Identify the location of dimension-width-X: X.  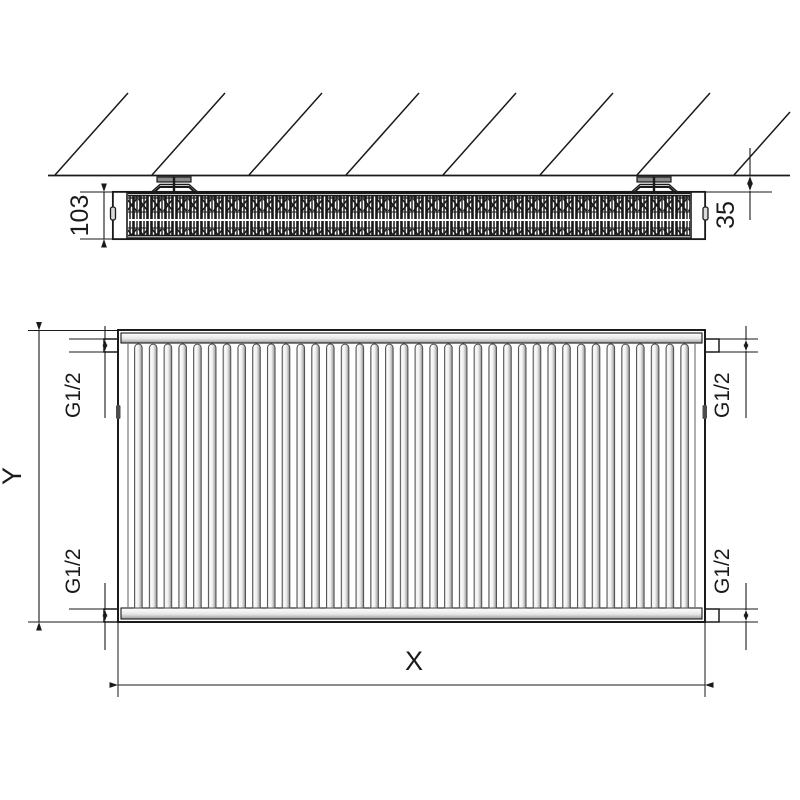
(411, 659).